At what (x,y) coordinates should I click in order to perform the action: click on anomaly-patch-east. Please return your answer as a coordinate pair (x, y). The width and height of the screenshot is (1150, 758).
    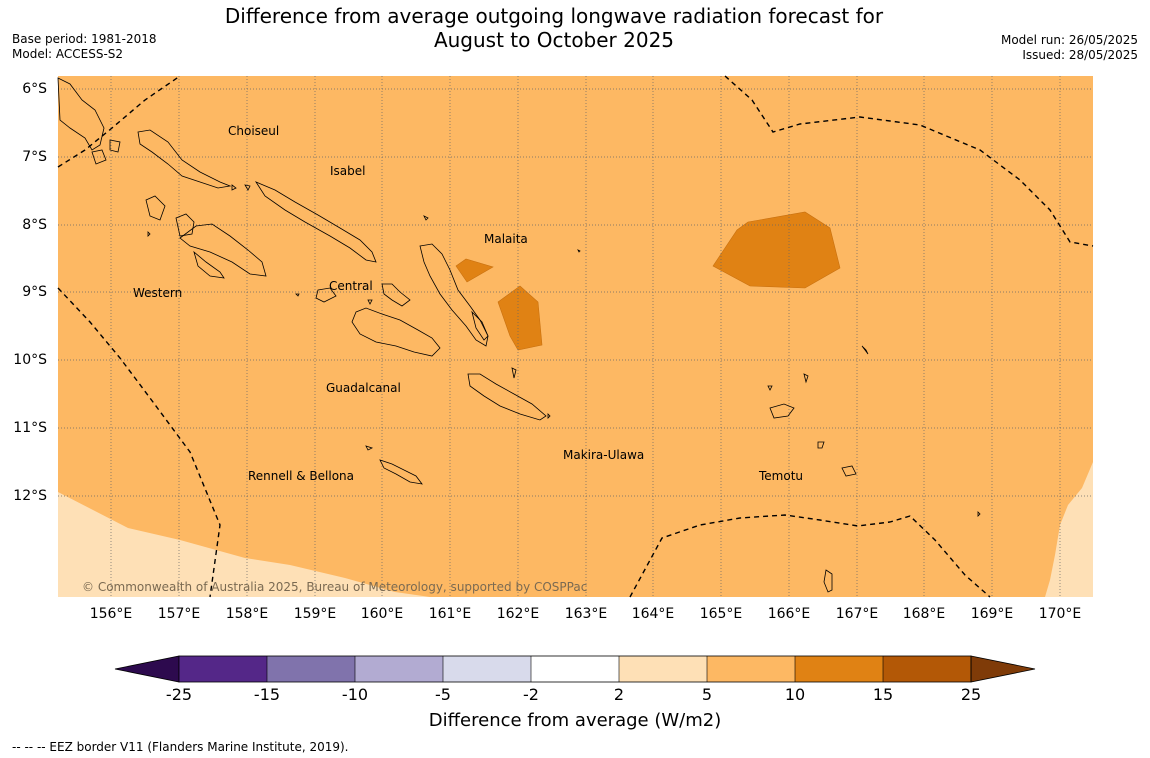
    Looking at the image, I should click on (776, 250).